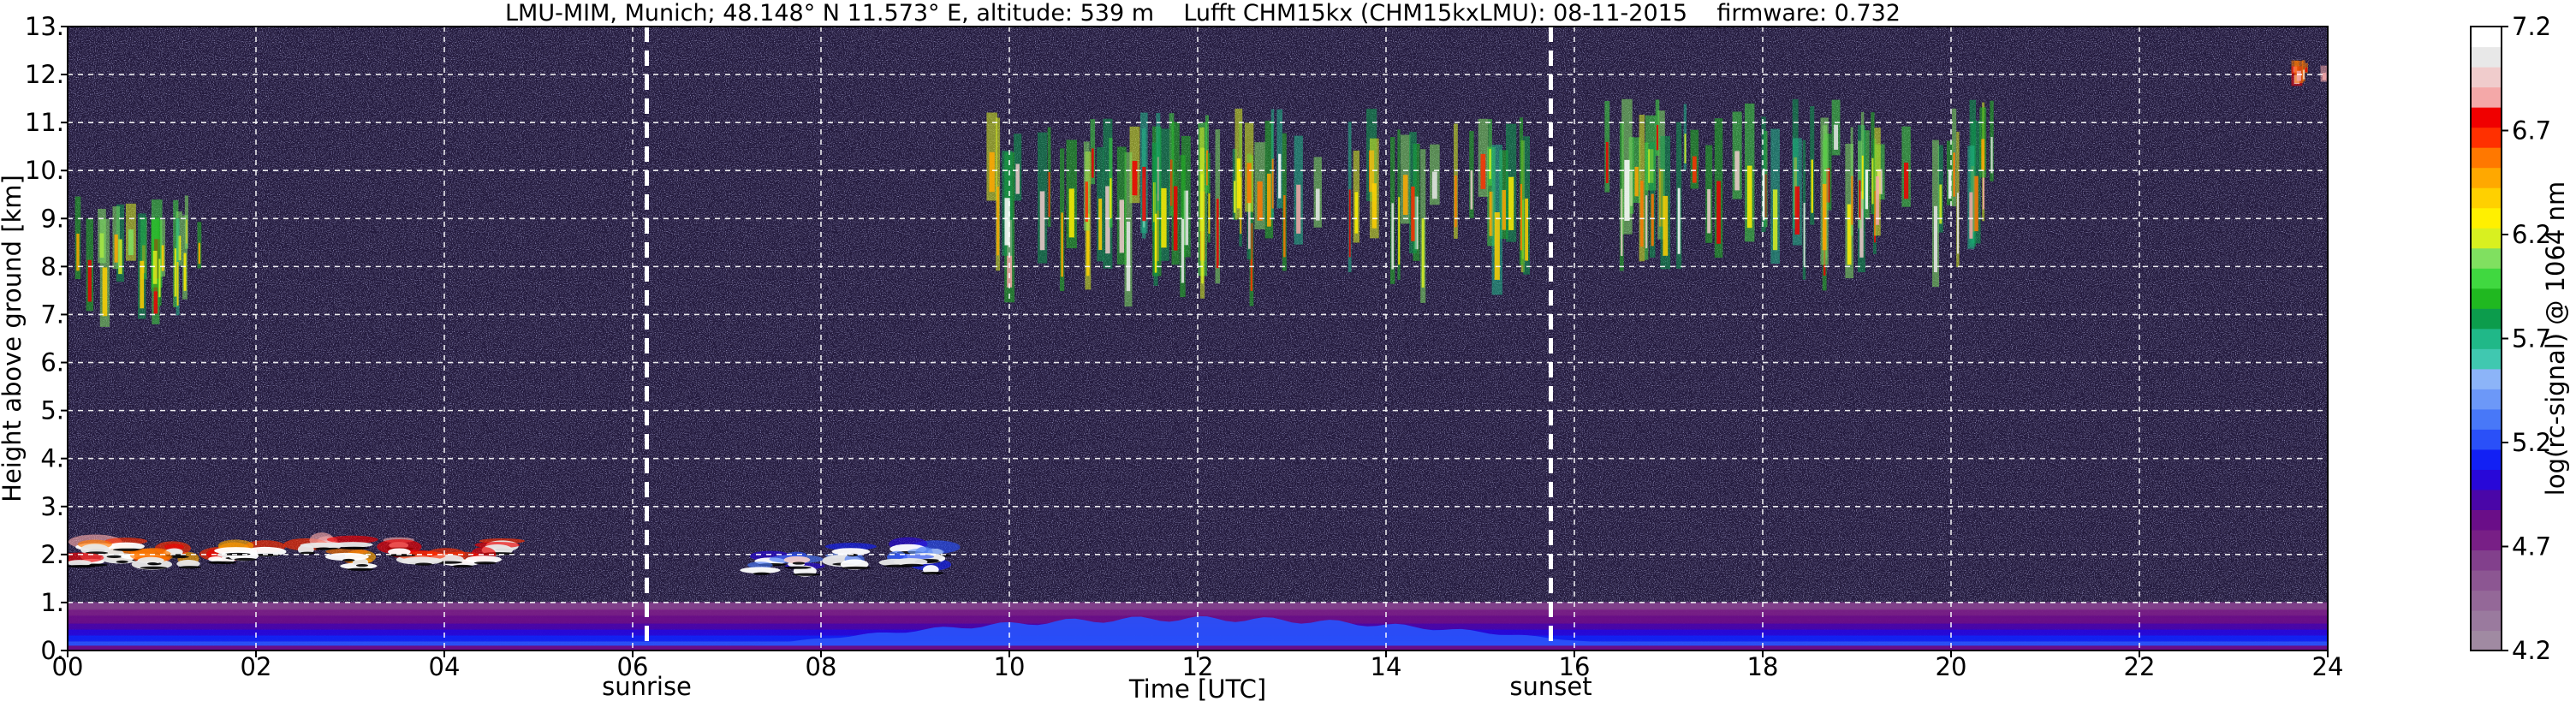 The height and width of the screenshot is (707, 2576). I want to click on x-tick-label: 22, so click(2140, 666).